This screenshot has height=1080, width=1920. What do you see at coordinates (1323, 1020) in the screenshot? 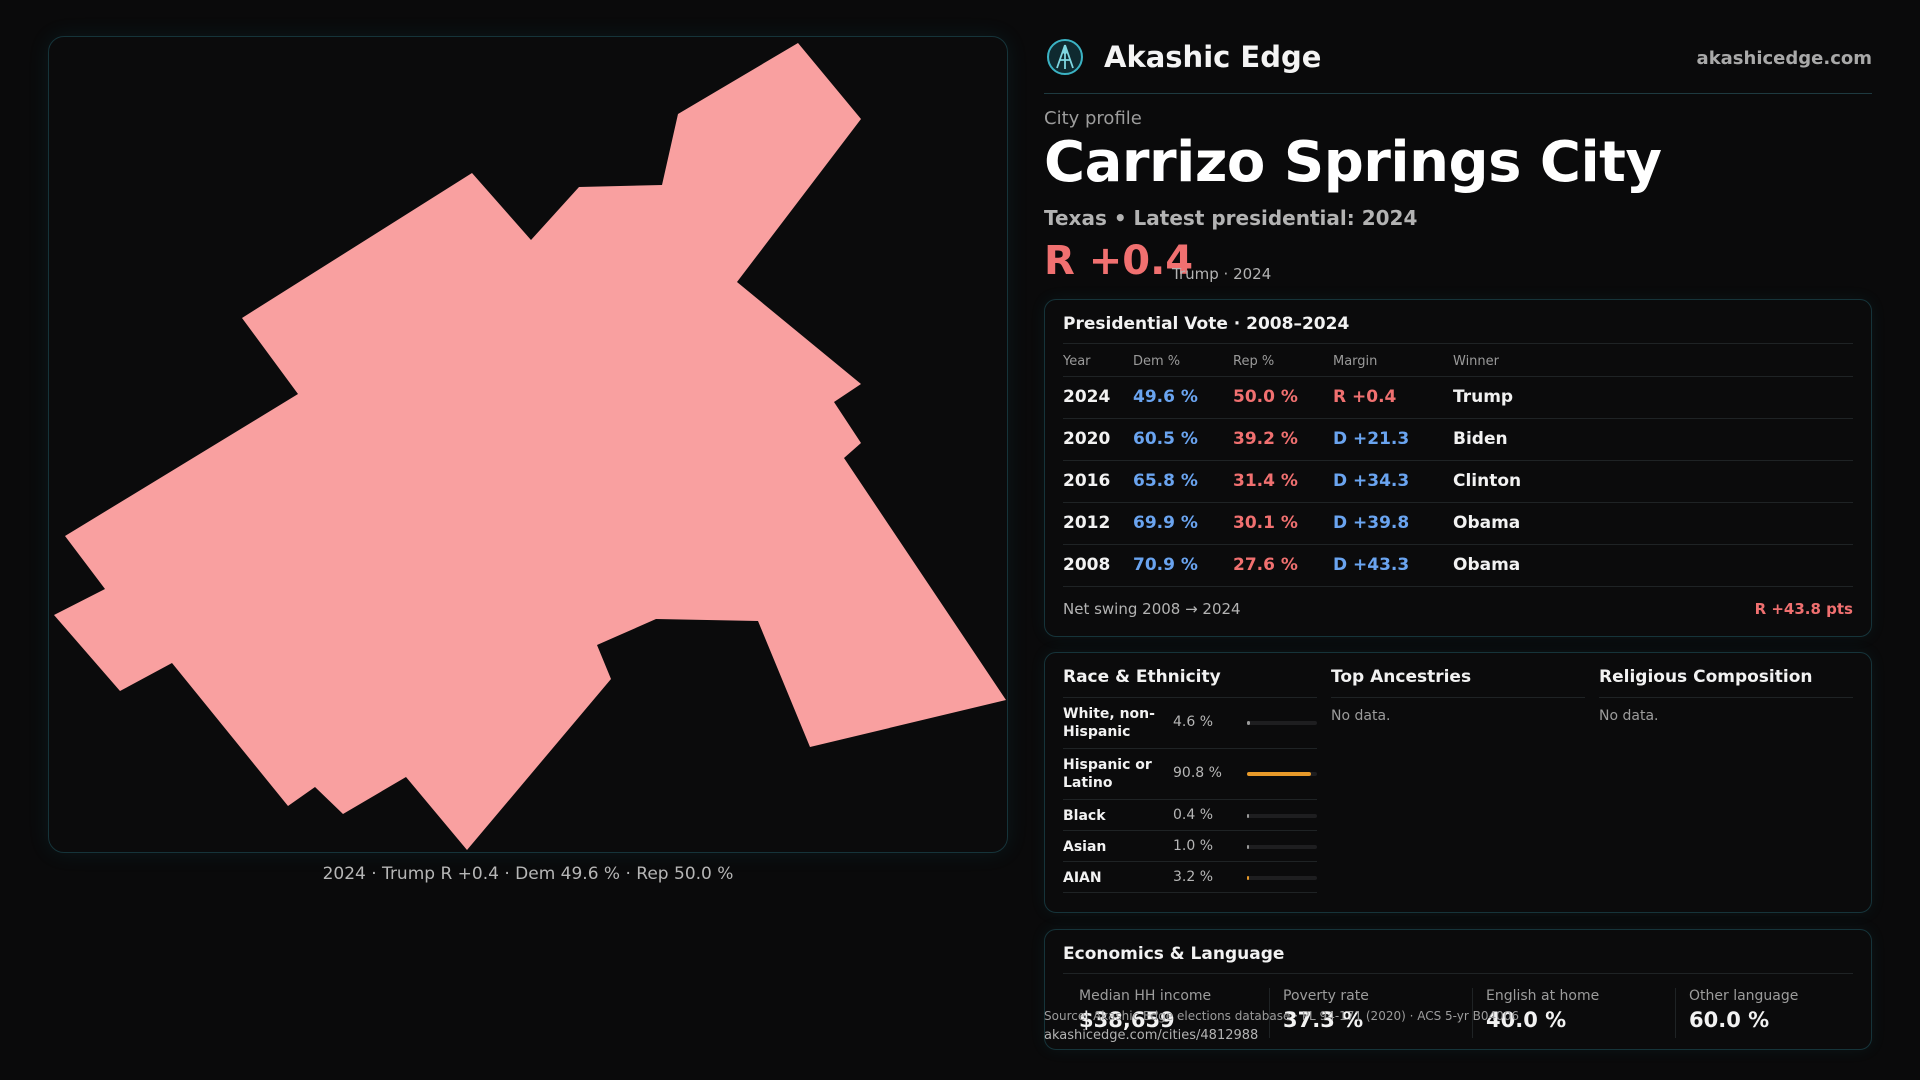
I see `stat-value: 37.3 %` at bounding box center [1323, 1020].